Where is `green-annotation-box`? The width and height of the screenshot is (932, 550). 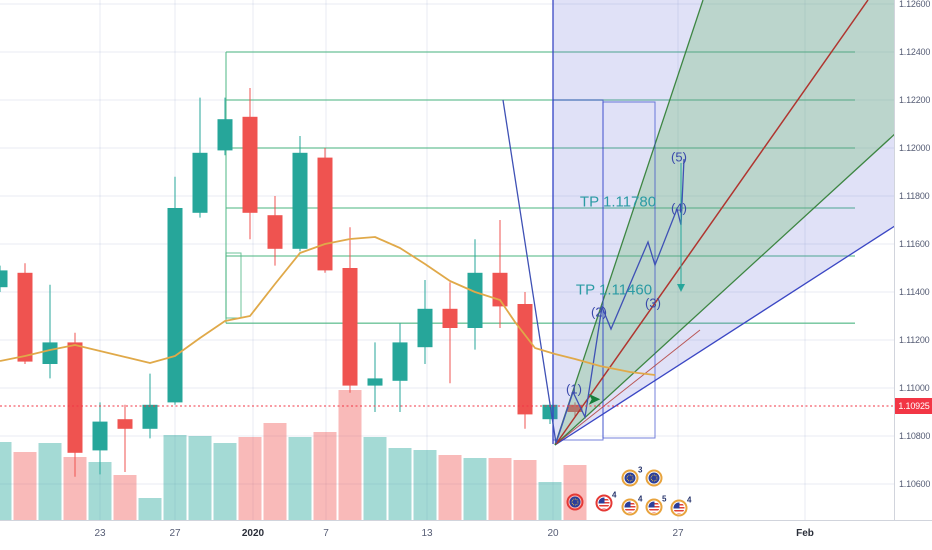 green-annotation-box is located at coordinates (233, 285).